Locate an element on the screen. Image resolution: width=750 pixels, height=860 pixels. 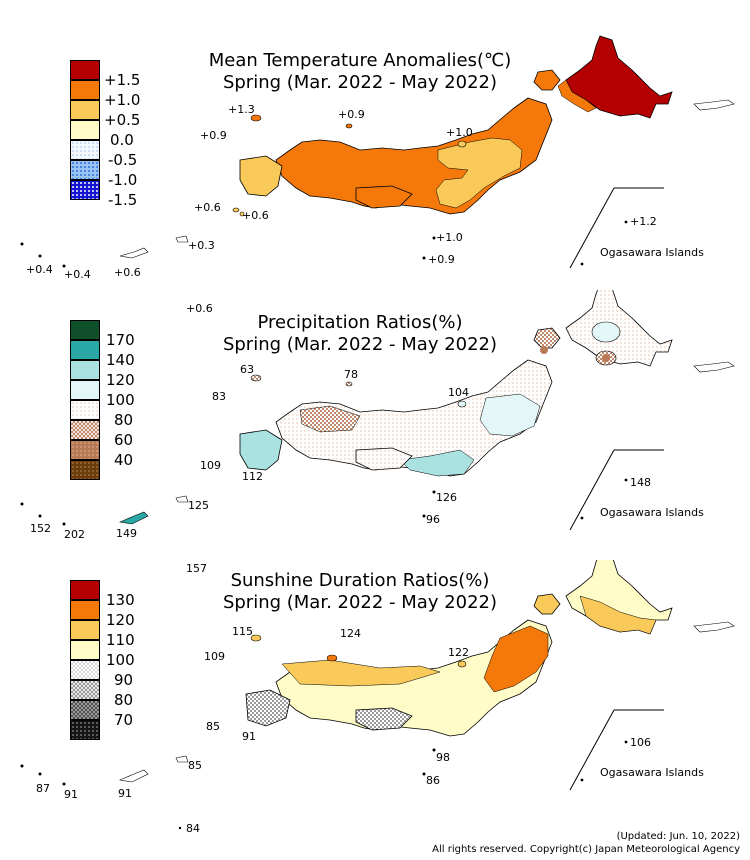
value-tsushima: 109 is located at coordinates (210, 465).